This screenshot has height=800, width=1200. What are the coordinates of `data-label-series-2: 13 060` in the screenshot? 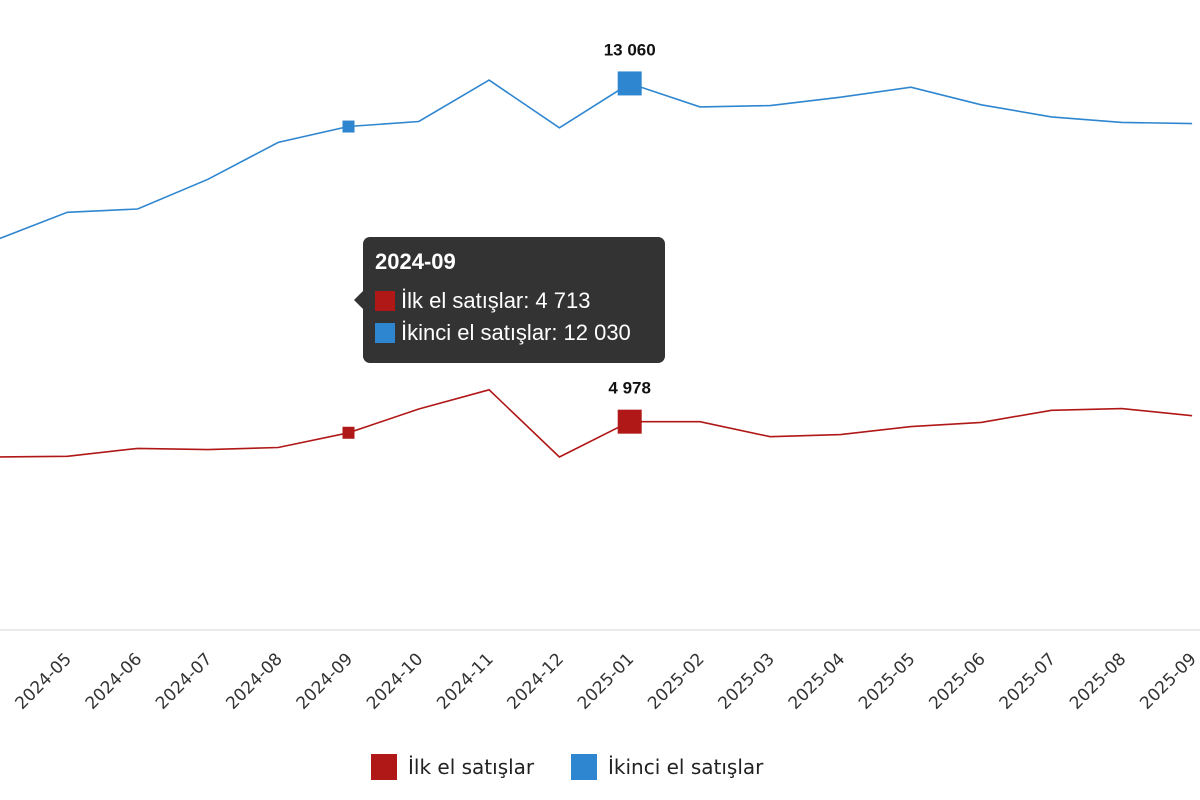 It's located at (630, 49).